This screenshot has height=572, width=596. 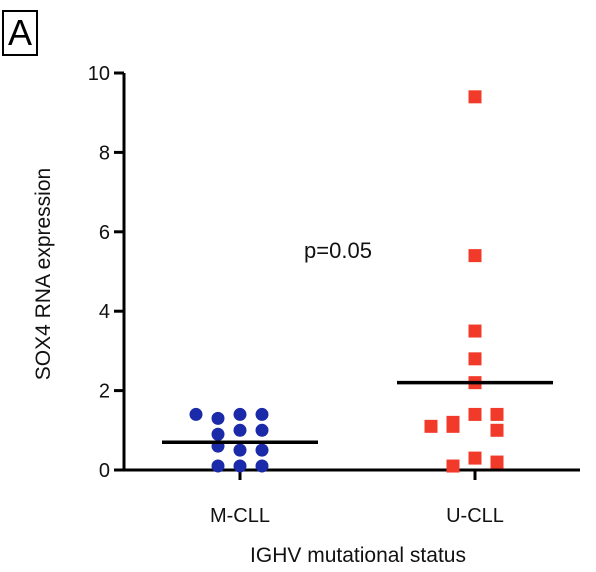 What do you see at coordinates (338, 250) in the screenshot?
I see `p-value-annotation: p=0.05` at bounding box center [338, 250].